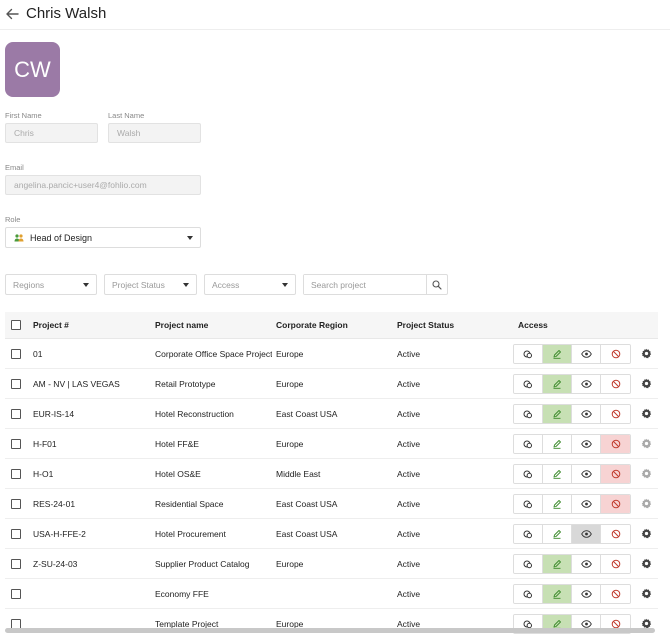  I want to click on column-header-corporate-region: Corporate Region, so click(312, 325).